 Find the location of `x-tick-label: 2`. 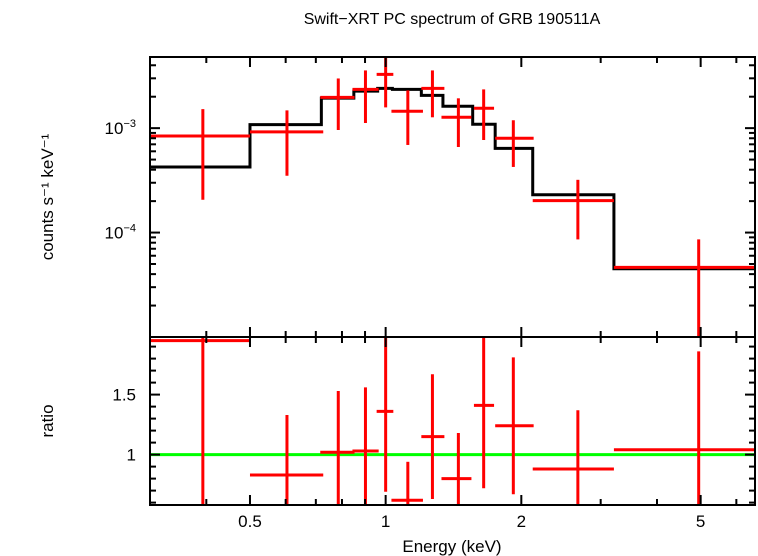

x-tick-label: 2 is located at coordinates (521, 521).